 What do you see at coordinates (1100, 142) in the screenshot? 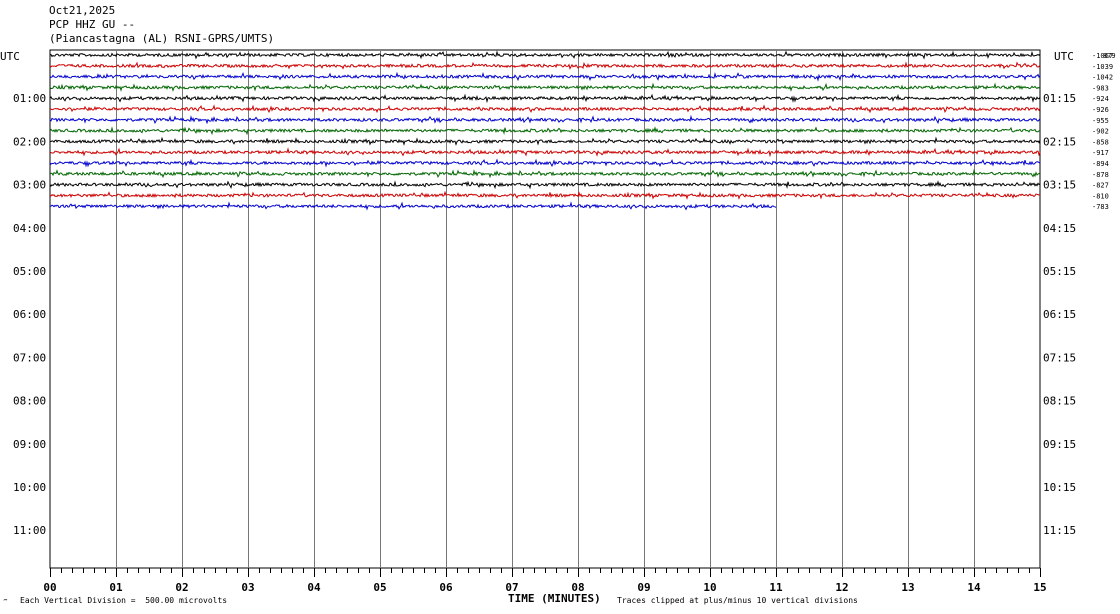
I see `trace-offset-label: -858` at bounding box center [1100, 142].